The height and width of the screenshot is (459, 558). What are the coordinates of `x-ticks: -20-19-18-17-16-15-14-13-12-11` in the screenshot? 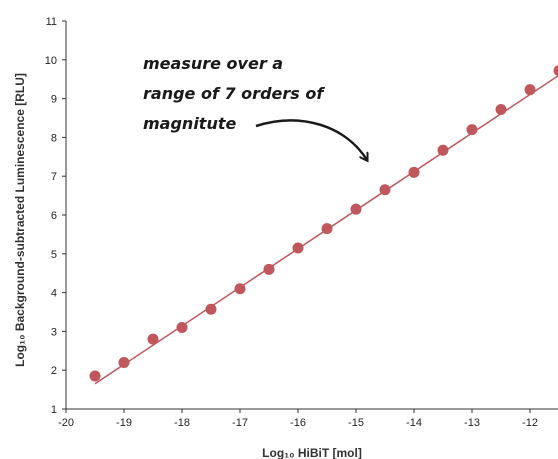 It's located at (298, 419).